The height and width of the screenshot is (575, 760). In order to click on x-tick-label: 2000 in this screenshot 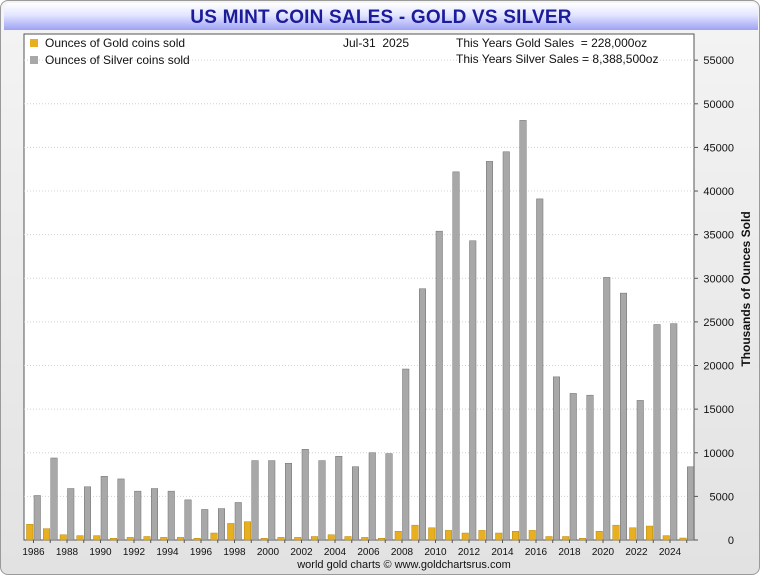, I will do `click(268, 552)`.